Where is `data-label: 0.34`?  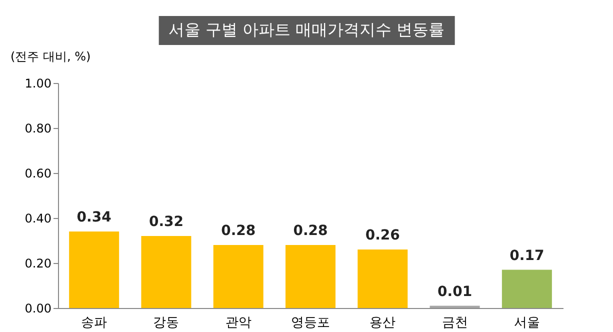
data-label: 0.34 is located at coordinates (94, 218).